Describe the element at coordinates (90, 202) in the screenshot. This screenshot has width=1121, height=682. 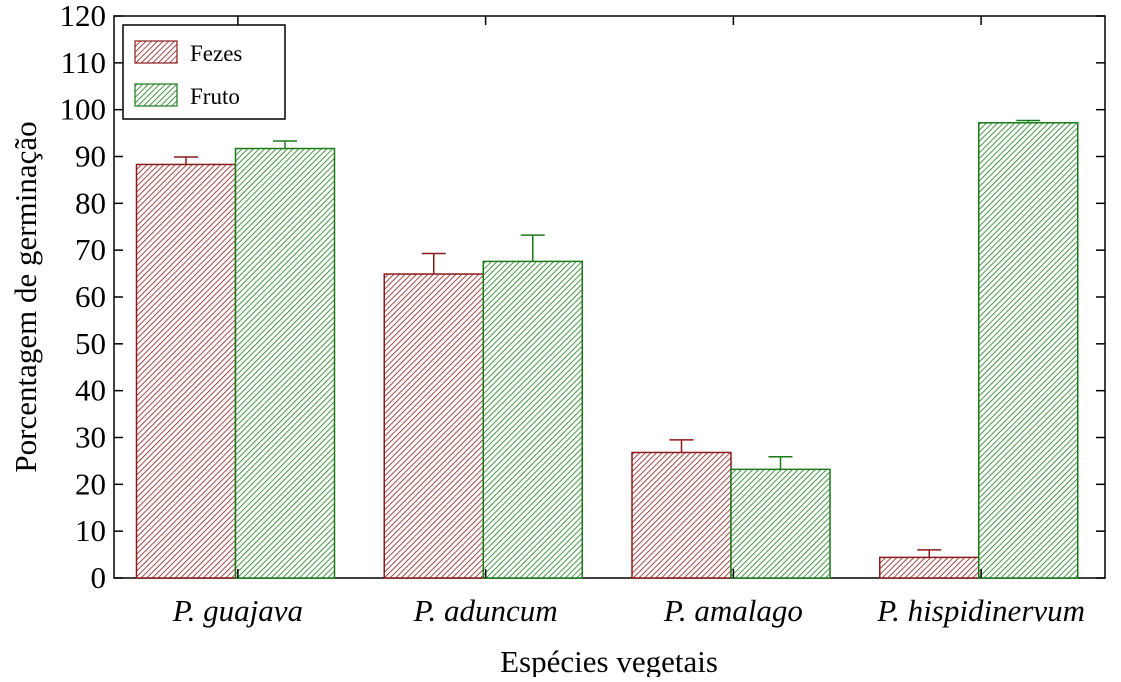
I see `y-tick-label: 80` at that location.